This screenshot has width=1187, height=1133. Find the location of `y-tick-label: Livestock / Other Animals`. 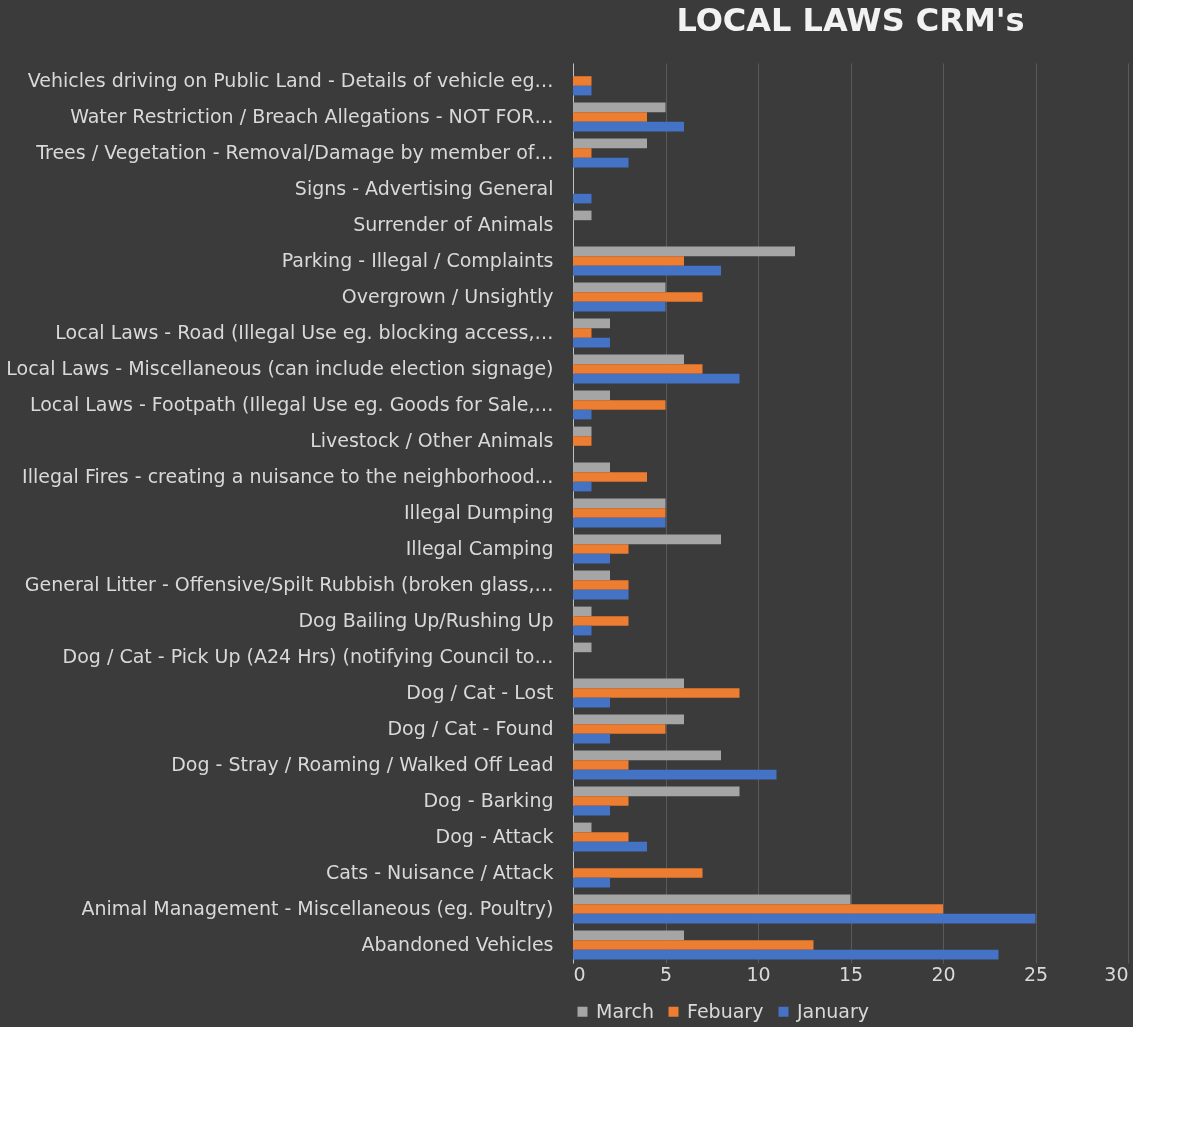

y-tick-label: Livestock / Other Animals is located at coordinates (432, 440).